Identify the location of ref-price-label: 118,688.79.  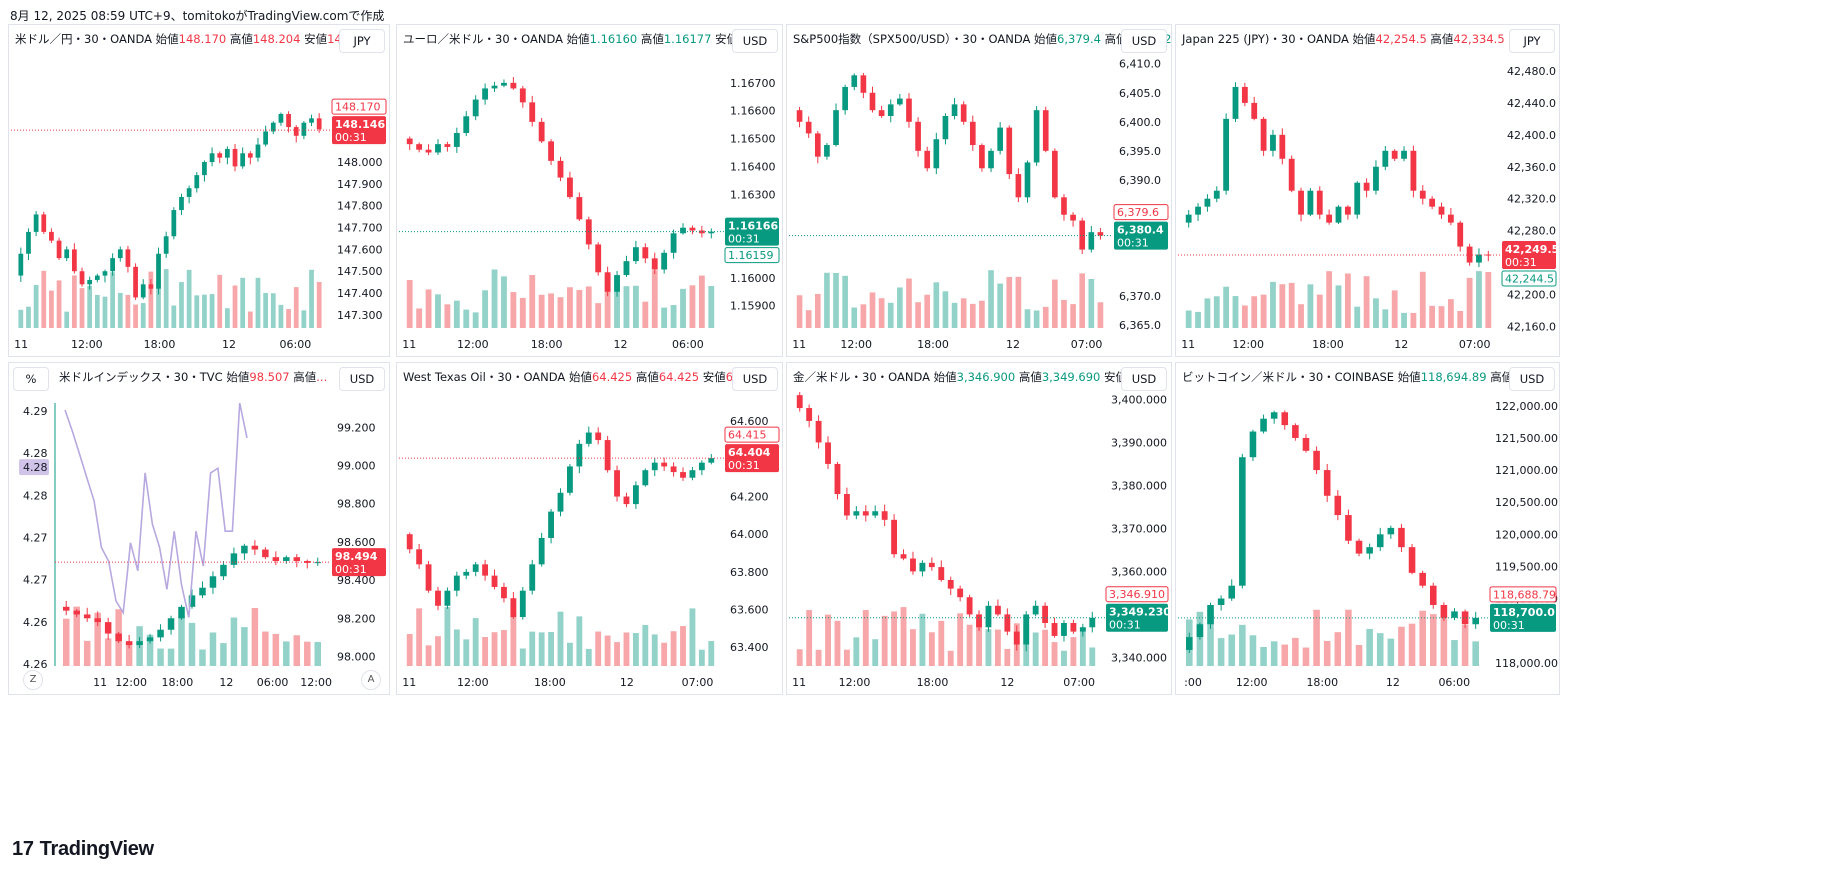
(1524, 594).